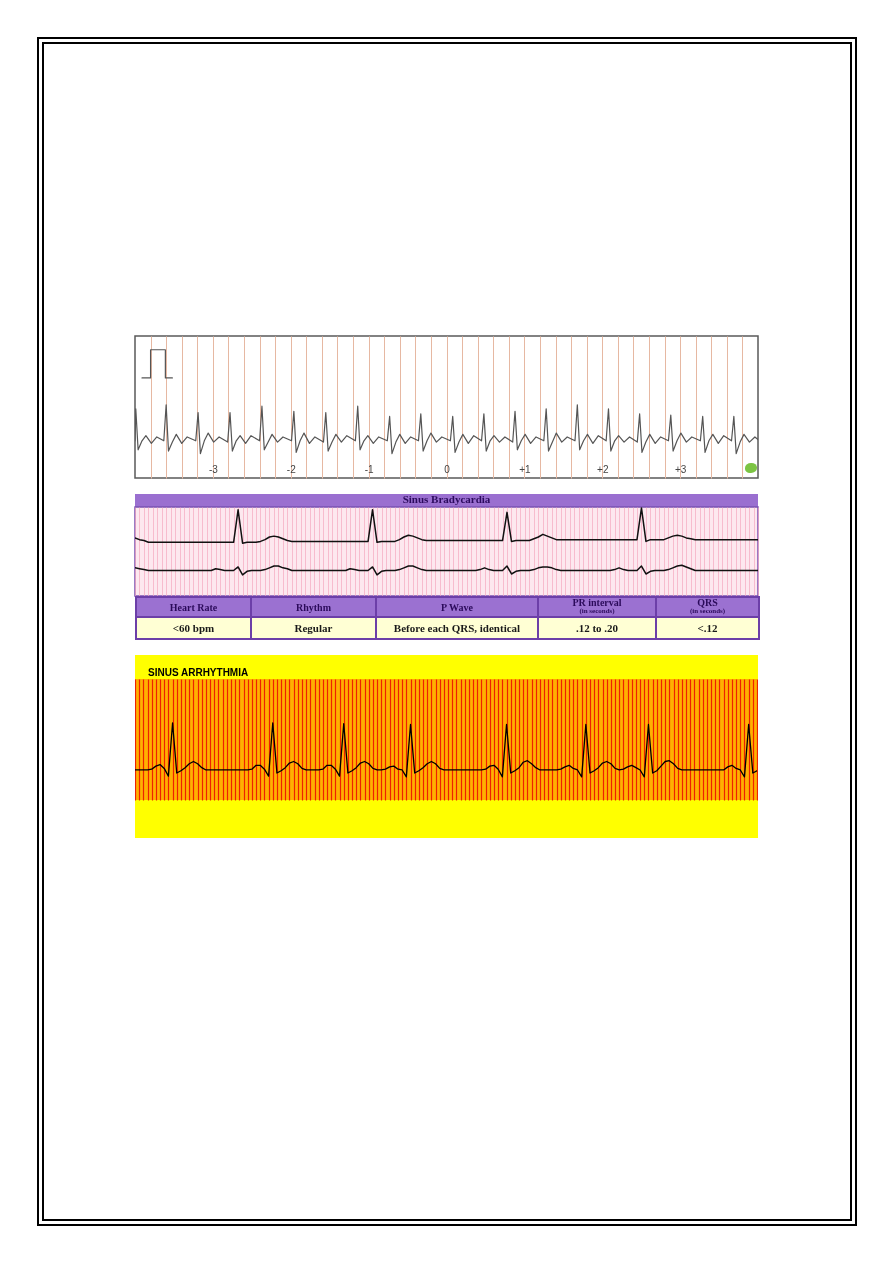 The image size is (893, 1263). What do you see at coordinates (291, 469) in the screenshot?
I see `x-tick-label: -2` at bounding box center [291, 469].